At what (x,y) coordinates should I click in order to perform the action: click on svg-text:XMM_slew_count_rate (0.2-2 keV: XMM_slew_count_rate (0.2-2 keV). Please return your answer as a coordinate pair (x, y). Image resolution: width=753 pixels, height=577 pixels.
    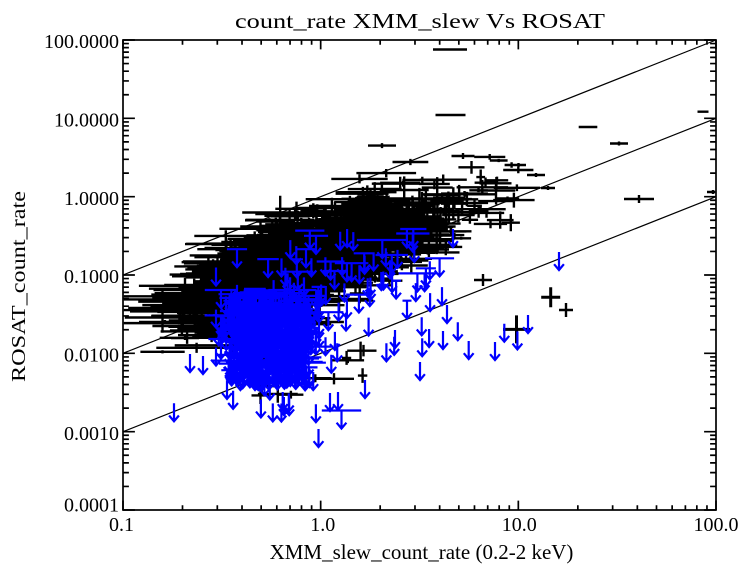
    Looking at the image, I should click on (422, 552).